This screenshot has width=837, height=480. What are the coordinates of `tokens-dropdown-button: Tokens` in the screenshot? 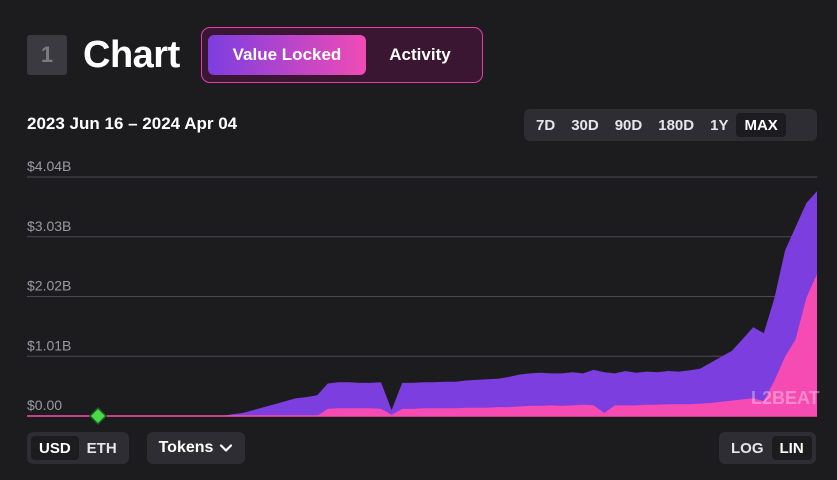 It's located at (196, 448).